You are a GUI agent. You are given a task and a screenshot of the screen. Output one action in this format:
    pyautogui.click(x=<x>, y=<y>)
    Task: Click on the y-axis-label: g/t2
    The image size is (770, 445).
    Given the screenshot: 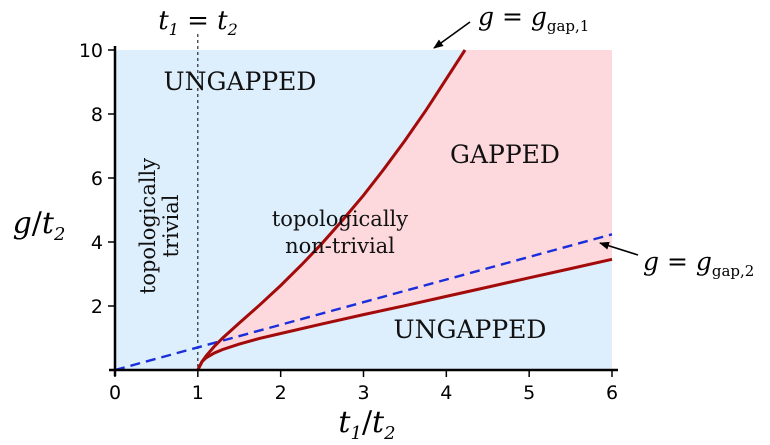 What is the action you would take?
    pyautogui.click(x=39, y=225)
    